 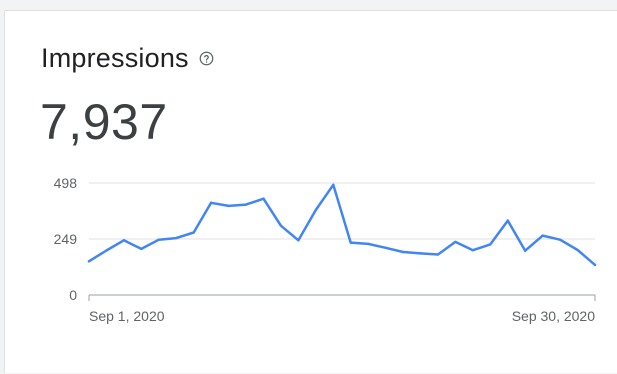 I want to click on impressions-total: 7,937, so click(x=104, y=122).